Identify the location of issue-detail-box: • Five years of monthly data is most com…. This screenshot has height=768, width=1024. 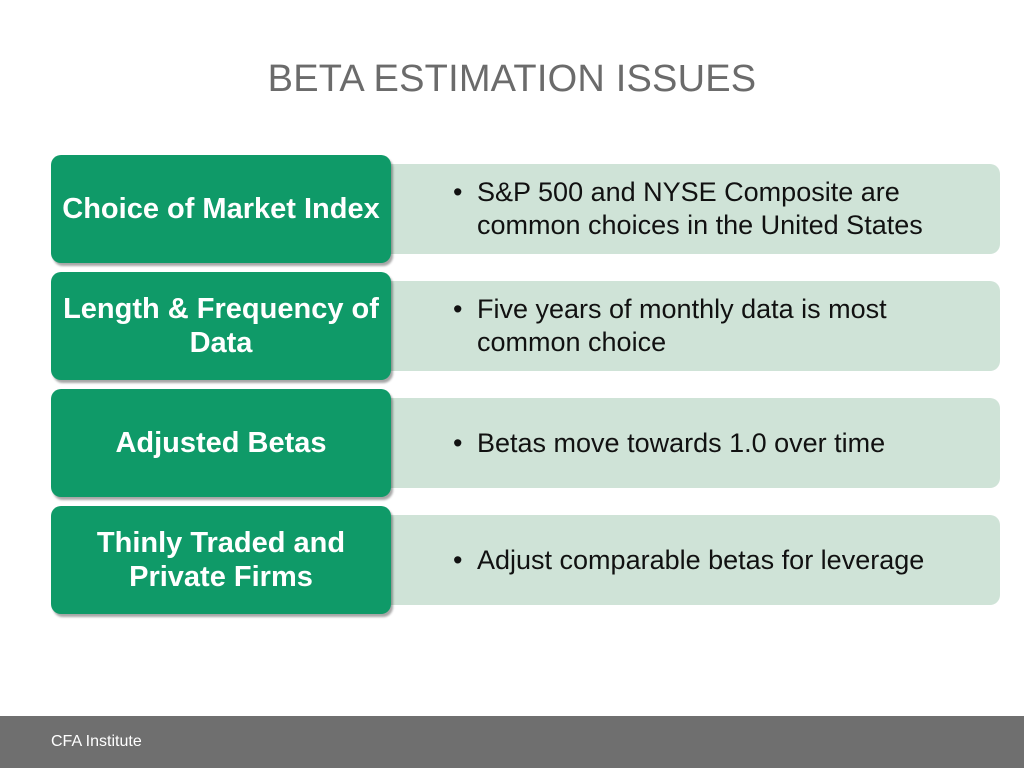
(680, 326).